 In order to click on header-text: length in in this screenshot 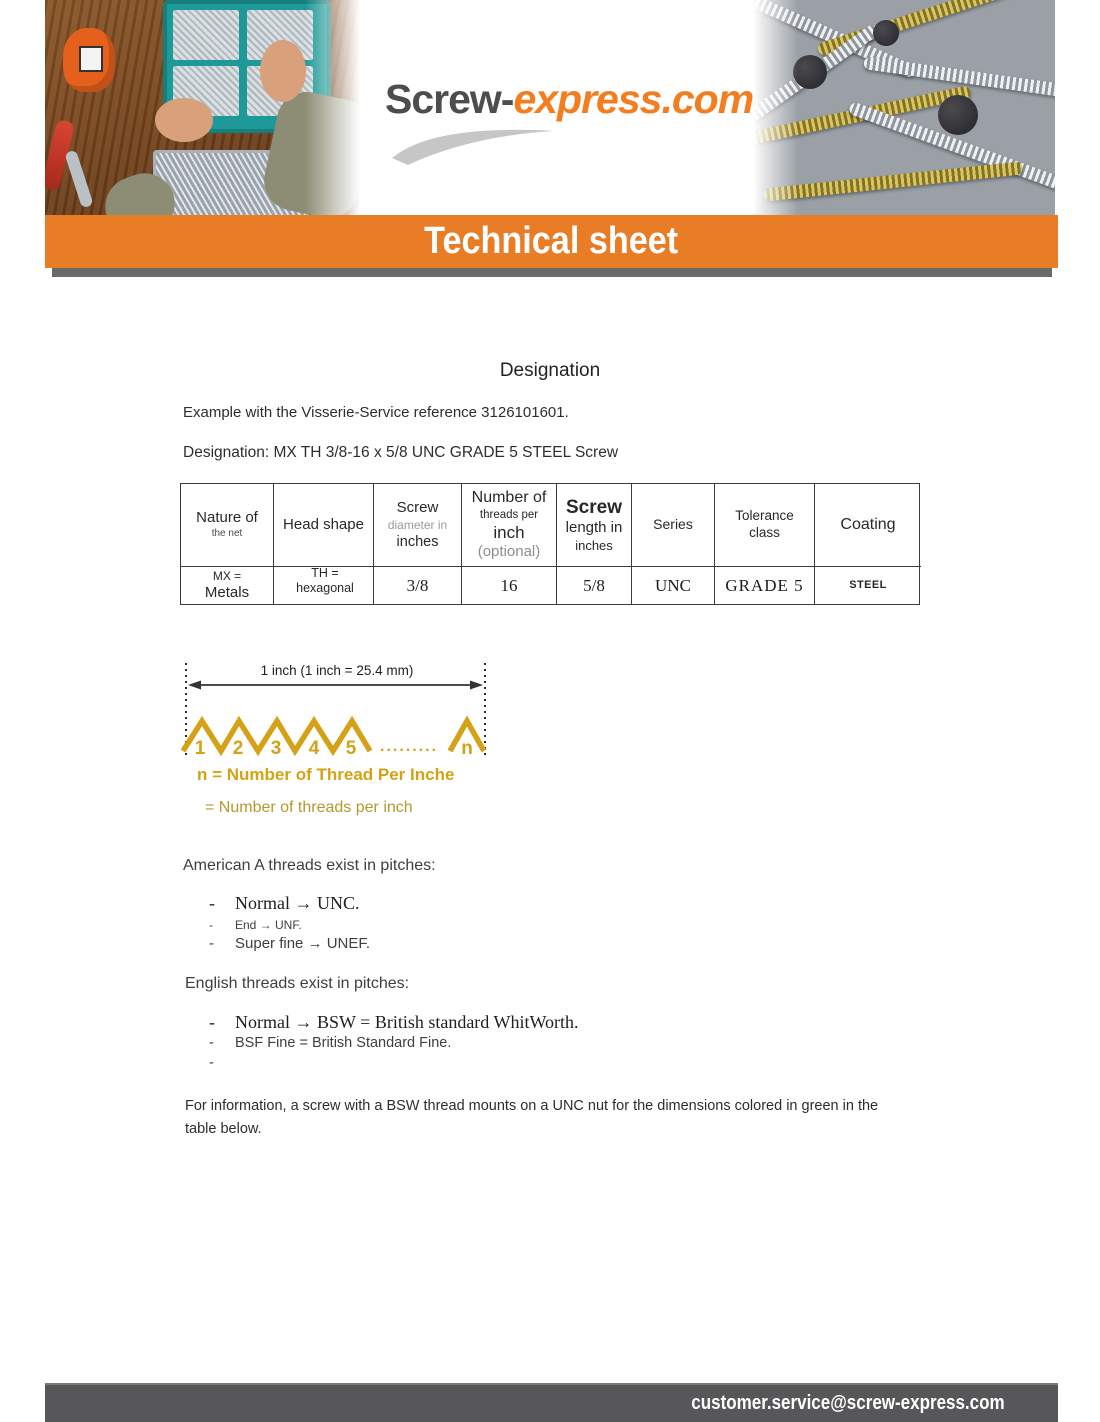, I will do `click(594, 528)`.